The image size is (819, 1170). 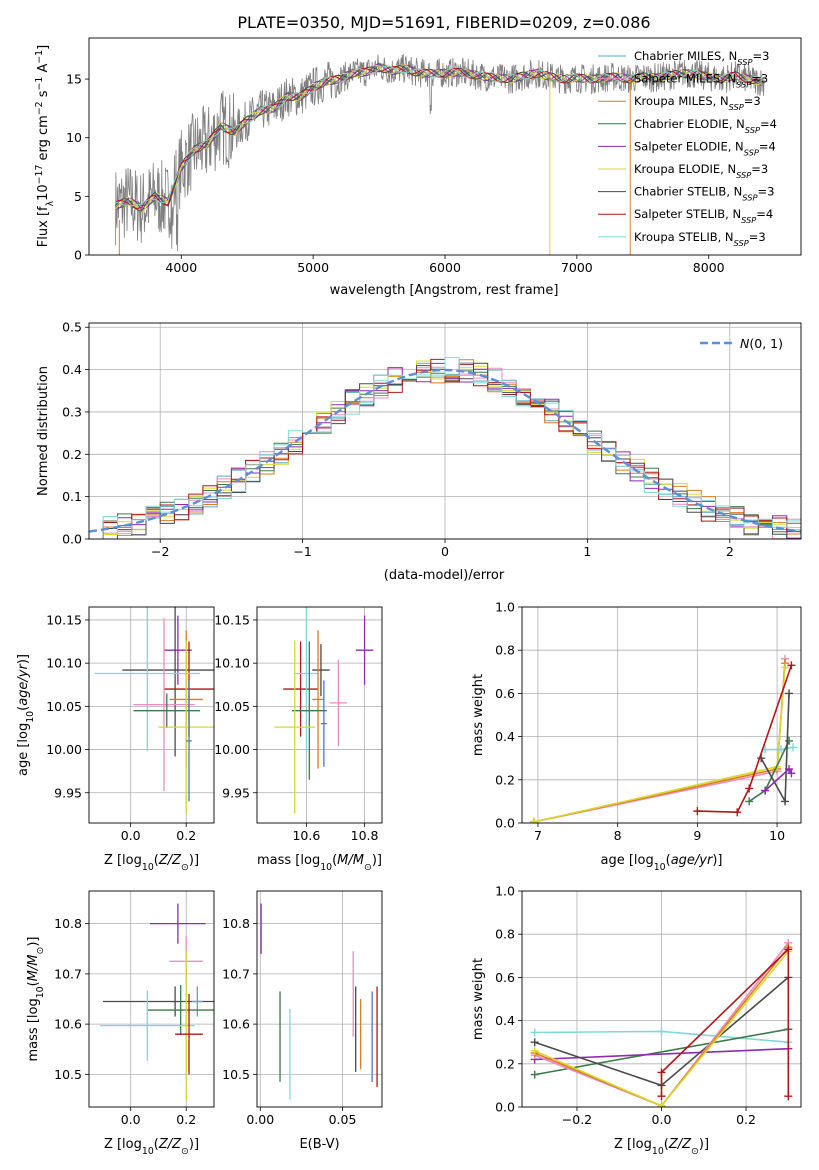 What do you see at coordinates (577, 267) in the screenshot?
I see `x-tick-label: 7000` at bounding box center [577, 267].